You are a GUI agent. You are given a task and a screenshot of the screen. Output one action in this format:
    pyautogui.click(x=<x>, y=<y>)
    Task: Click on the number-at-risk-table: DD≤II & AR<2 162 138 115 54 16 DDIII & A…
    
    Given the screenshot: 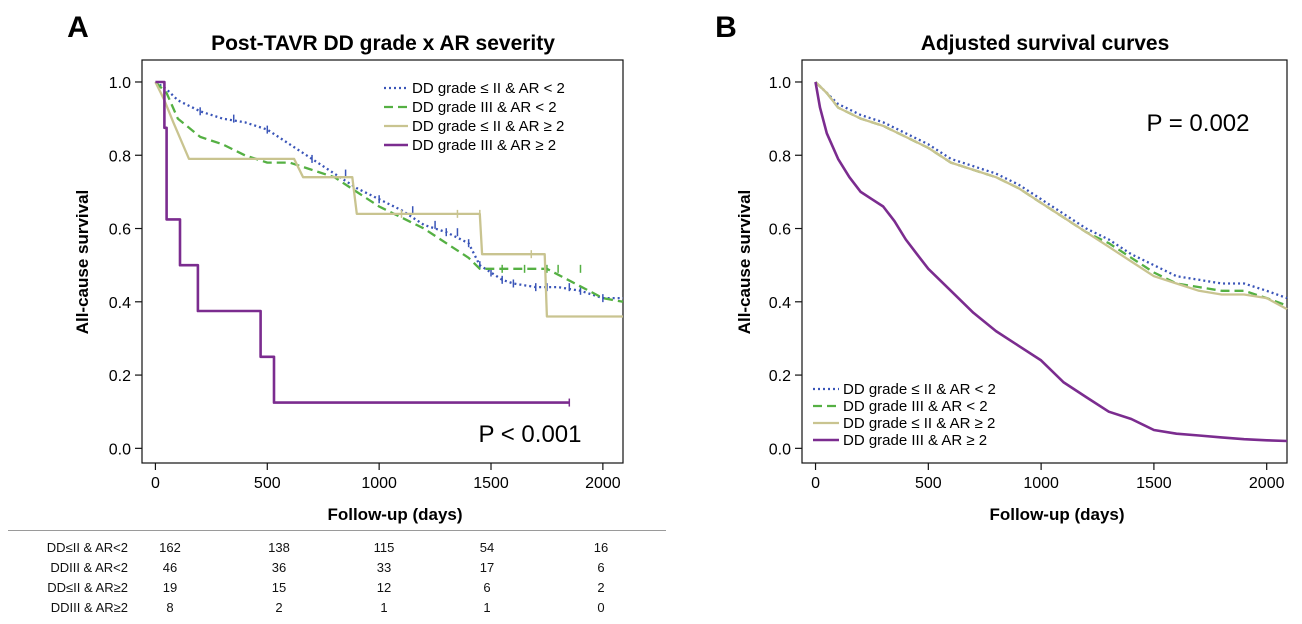 What is the action you would take?
    pyautogui.click(x=335, y=577)
    